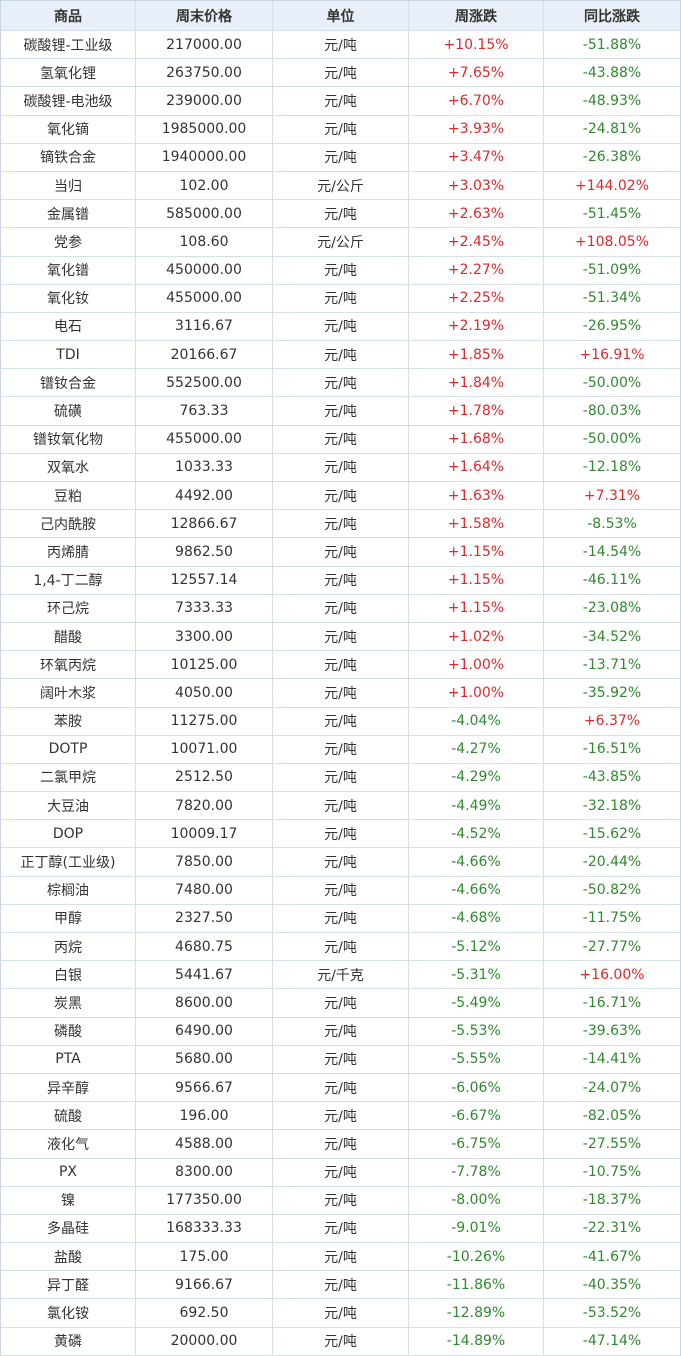 The image size is (681, 1356). What do you see at coordinates (612, 44) in the screenshot?
I see `yoy-change: -51.88%` at bounding box center [612, 44].